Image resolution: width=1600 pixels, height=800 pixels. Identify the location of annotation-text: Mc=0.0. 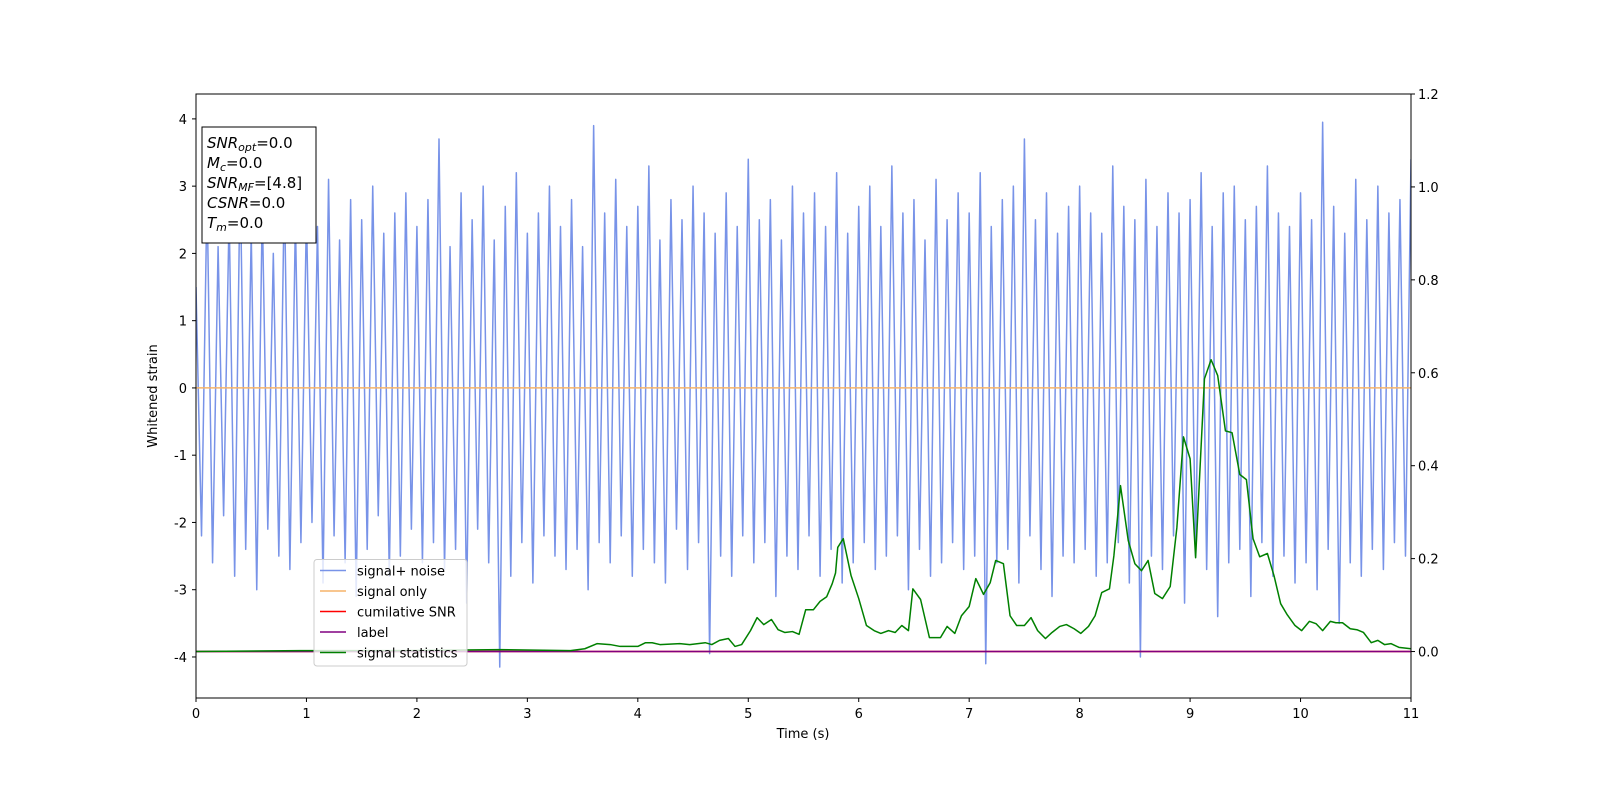
(234, 164).